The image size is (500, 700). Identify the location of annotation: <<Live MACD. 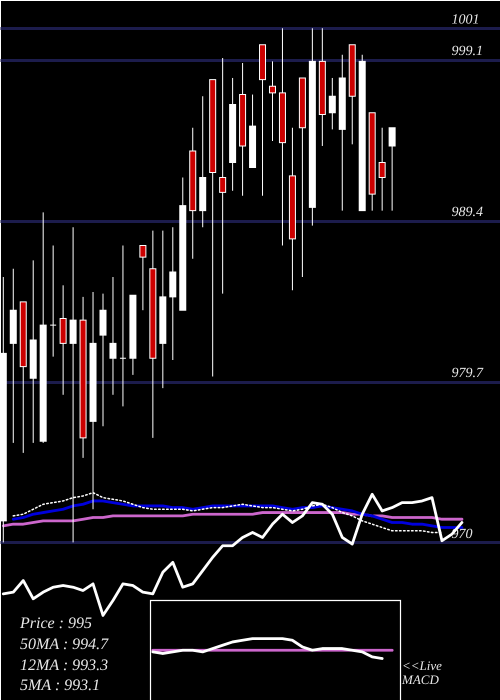
(421, 672).